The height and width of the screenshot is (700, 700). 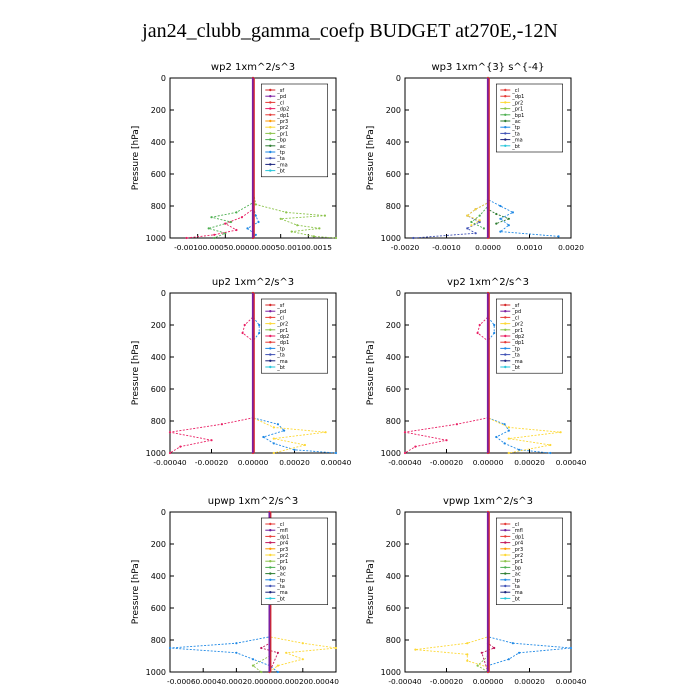 I want to click on x-tick-label: 0.00000, so click(x=253, y=462).